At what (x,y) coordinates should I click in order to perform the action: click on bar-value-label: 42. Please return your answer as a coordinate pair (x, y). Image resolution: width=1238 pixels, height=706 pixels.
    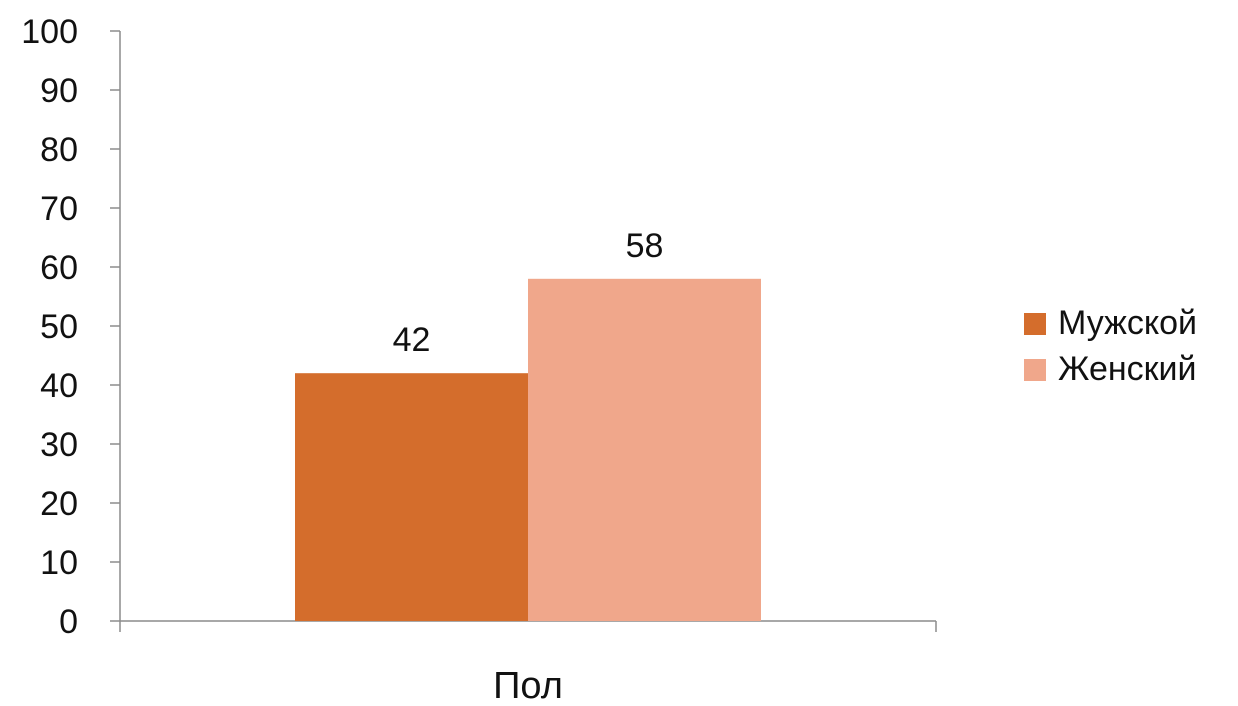
    Looking at the image, I should click on (412, 340).